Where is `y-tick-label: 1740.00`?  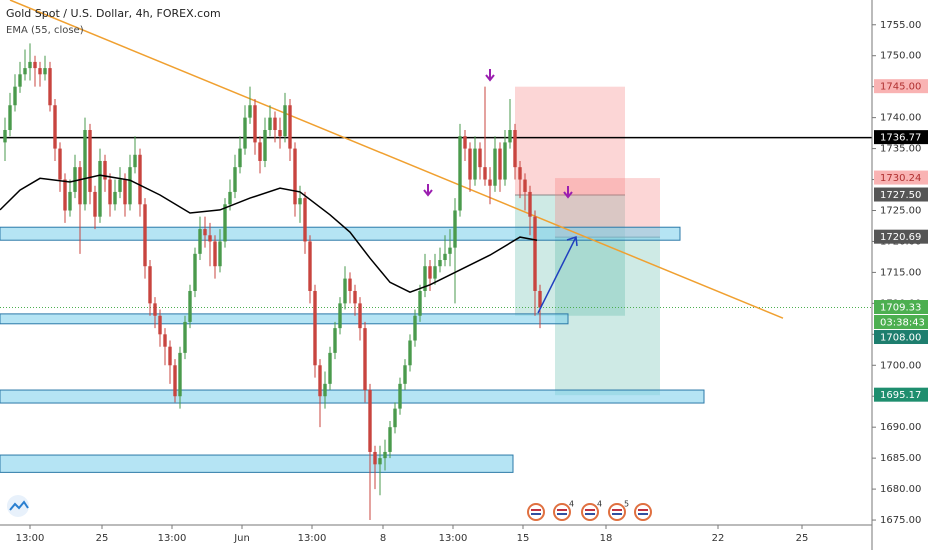
y-tick-label: 1740.00 is located at coordinates (900, 118).